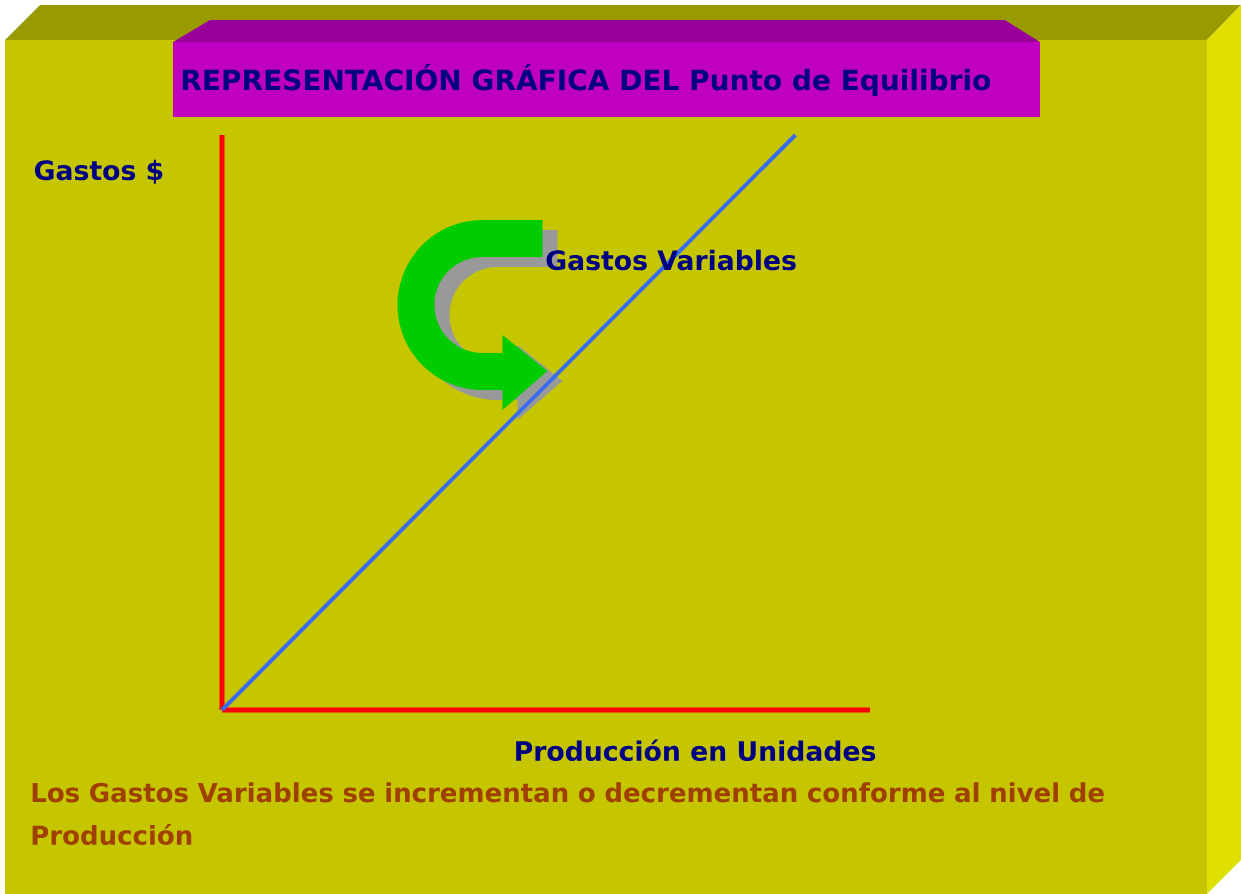  What do you see at coordinates (696, 750) in the screenshot?
I see `x-axis-title: Producción en Unidades` at bounding box center [696, 750].